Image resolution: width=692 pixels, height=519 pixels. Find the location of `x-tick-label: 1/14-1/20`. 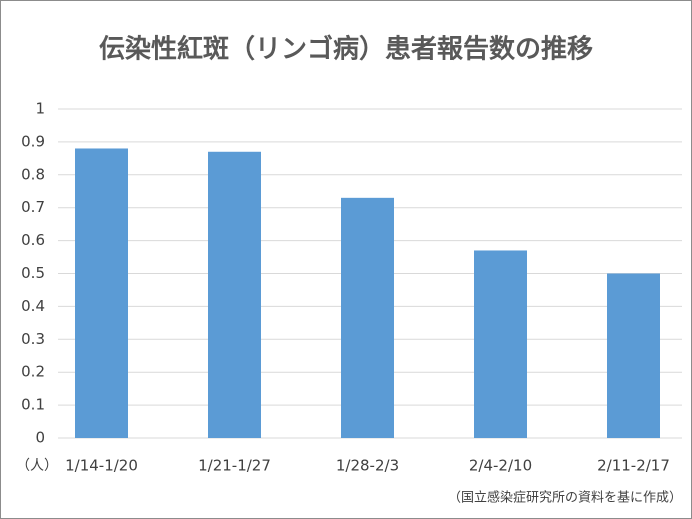

x-tick-label: 1/14-1/20 is located at coordinates (101, 466).